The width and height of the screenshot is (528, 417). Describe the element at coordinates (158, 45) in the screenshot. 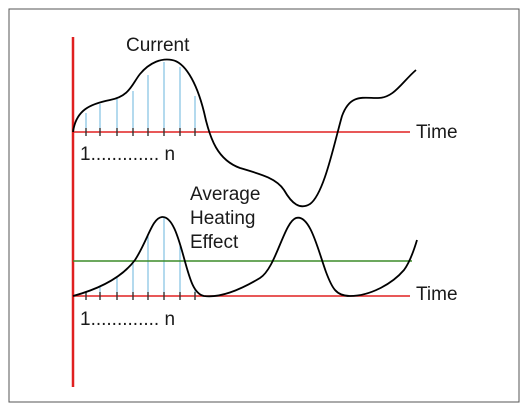

I see `current-label: Current` at that location.